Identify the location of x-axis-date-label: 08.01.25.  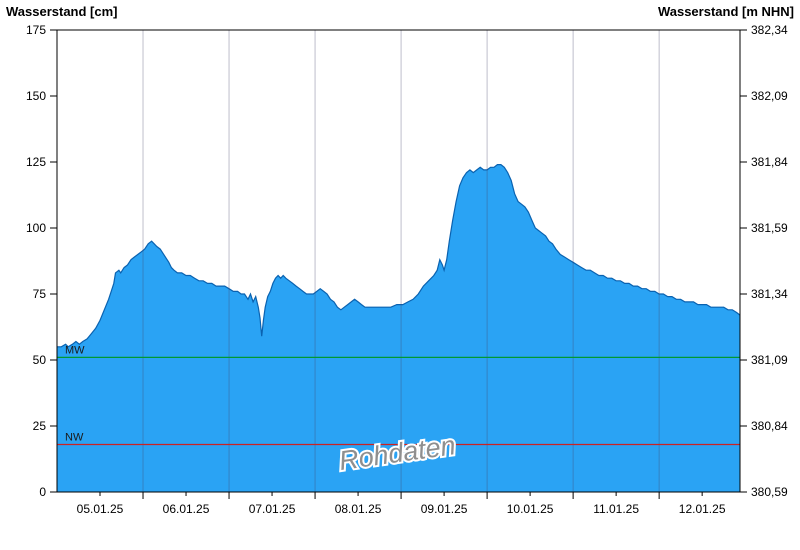
(358, 509).